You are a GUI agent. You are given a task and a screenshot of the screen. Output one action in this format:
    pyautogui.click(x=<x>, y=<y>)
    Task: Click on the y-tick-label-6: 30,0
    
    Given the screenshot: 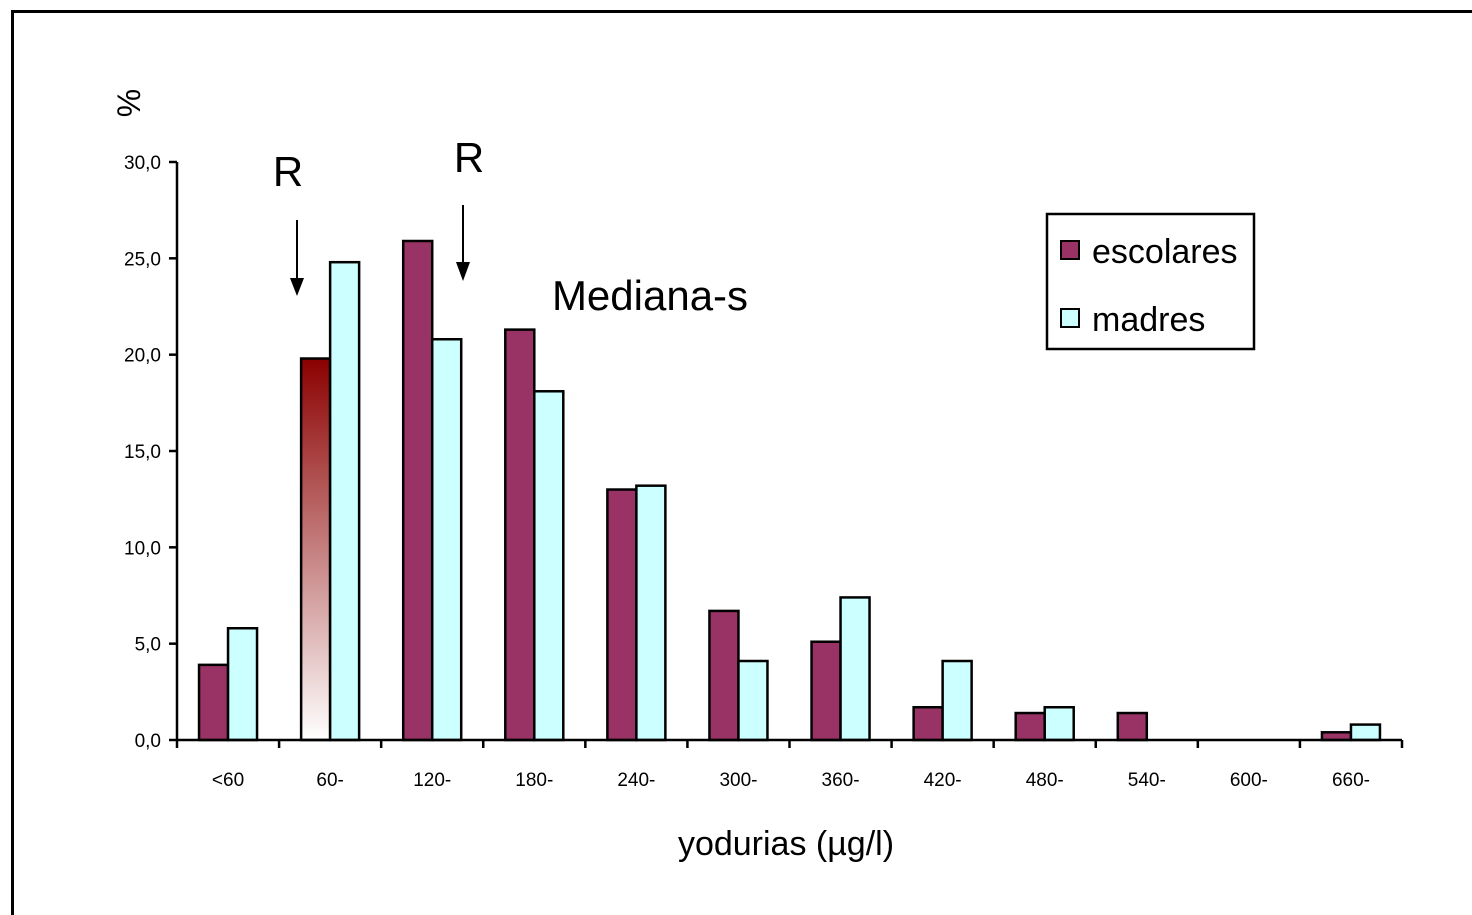 What is the action you would take?
    pyautogui.click(x=142, y=163)
    